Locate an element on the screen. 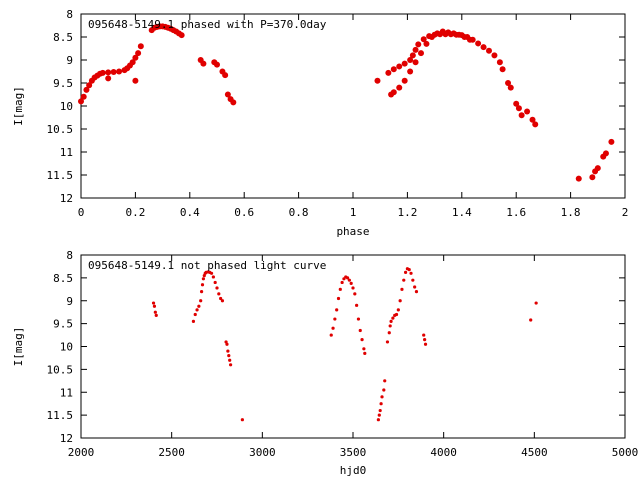  x-tick-label: 0.8 is located at coordinates (299, 212).